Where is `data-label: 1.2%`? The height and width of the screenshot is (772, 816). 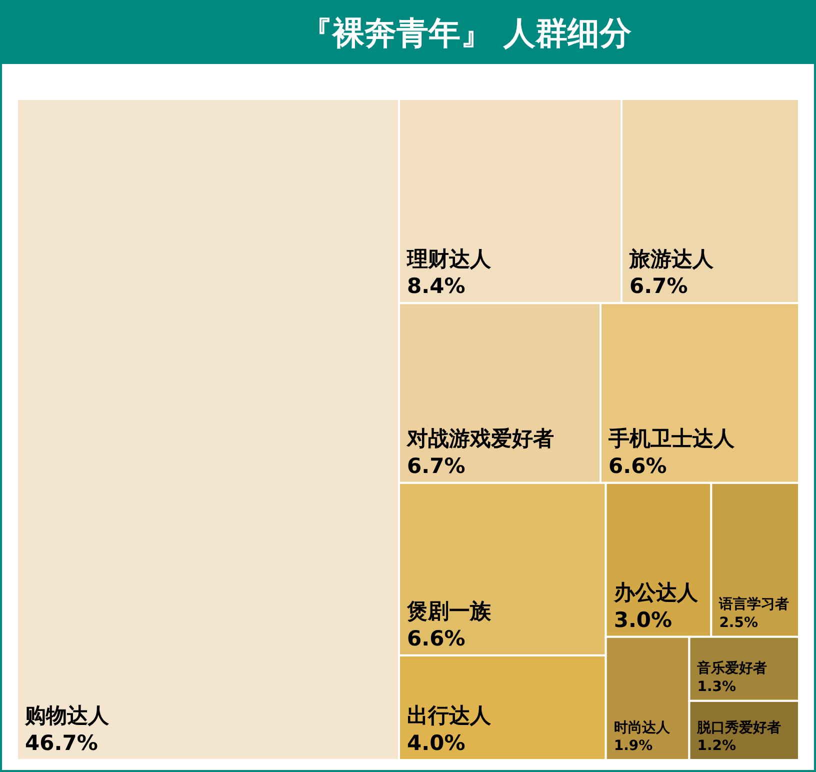 data-label: 1.2% is located at coordinates (716, 746).